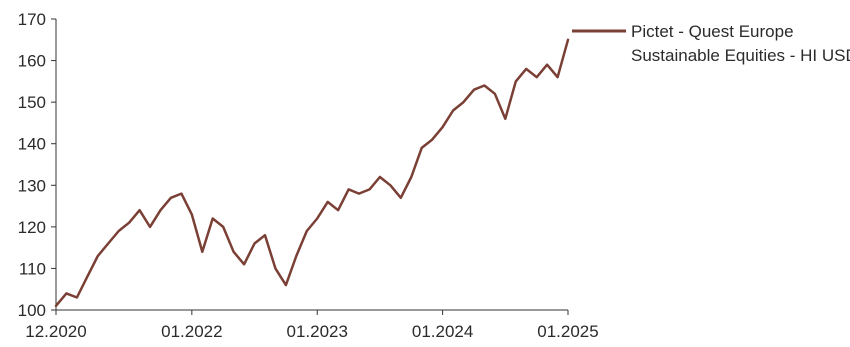 Image resolution: width=850 pixels, height=347 pixels. What do you see at coordinates (191, 331) in the screenshot?
I see `x-tick-label: 01.2022` at bounding box center [191, 331].